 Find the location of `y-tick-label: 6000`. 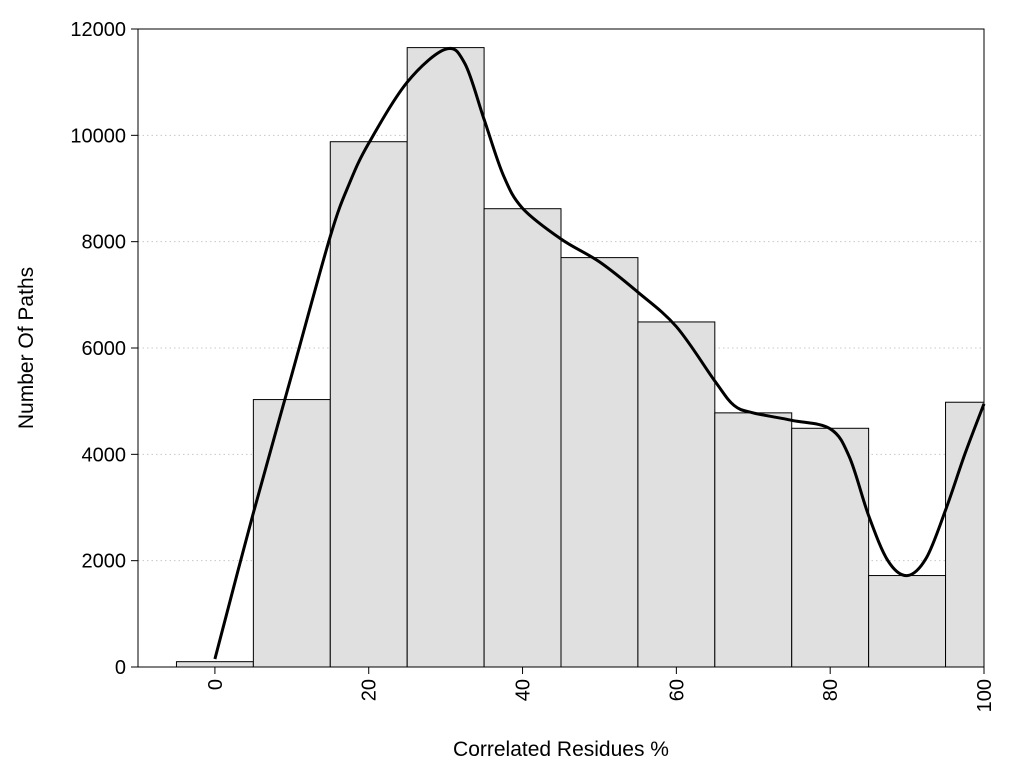

y-tick-label: 6000 is located at coordinates (104, 349).